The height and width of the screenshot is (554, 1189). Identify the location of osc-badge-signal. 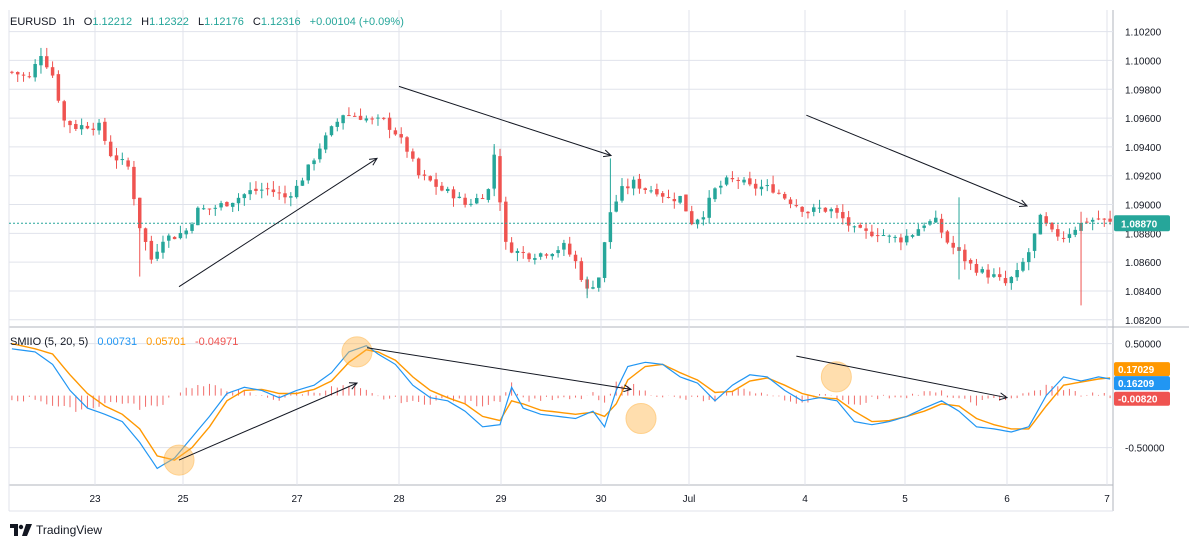
(1142, 369).